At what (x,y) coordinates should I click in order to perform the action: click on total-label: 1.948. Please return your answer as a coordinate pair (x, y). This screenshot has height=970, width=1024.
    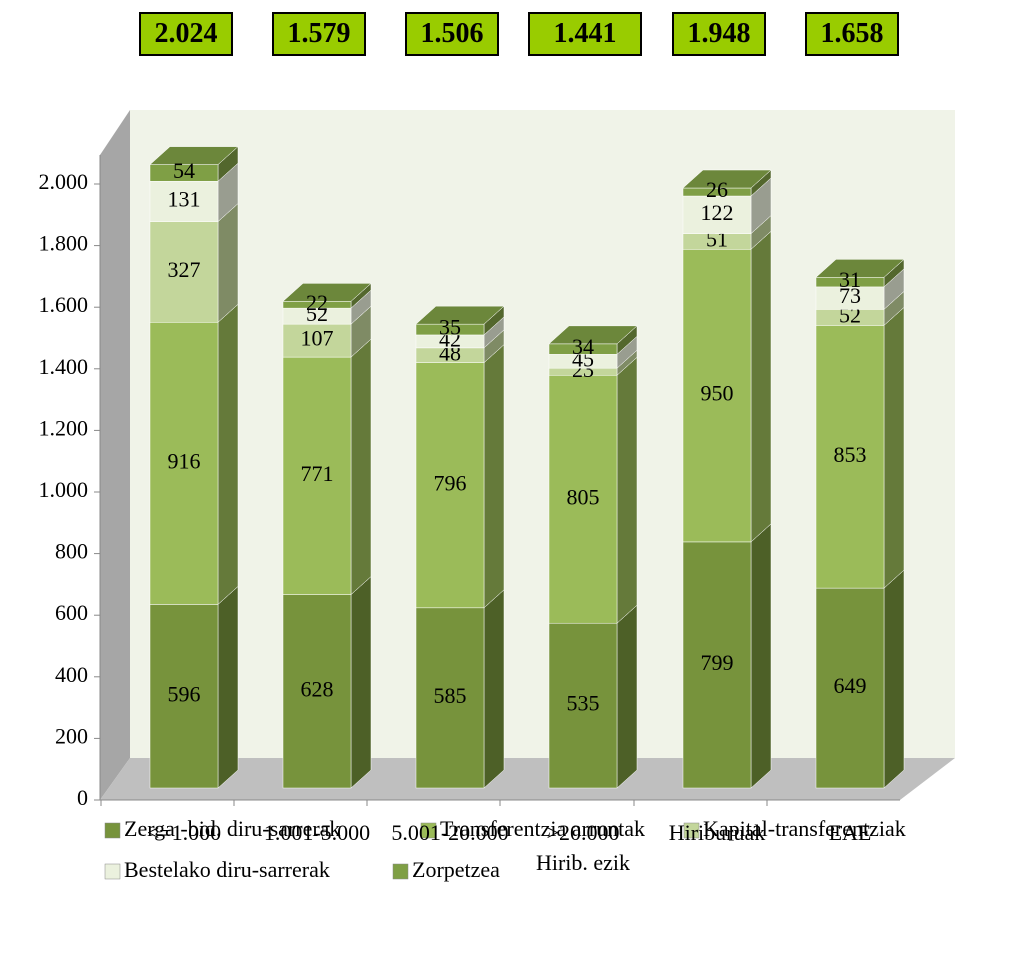
    Looking at the image, I should click on (719, 34).